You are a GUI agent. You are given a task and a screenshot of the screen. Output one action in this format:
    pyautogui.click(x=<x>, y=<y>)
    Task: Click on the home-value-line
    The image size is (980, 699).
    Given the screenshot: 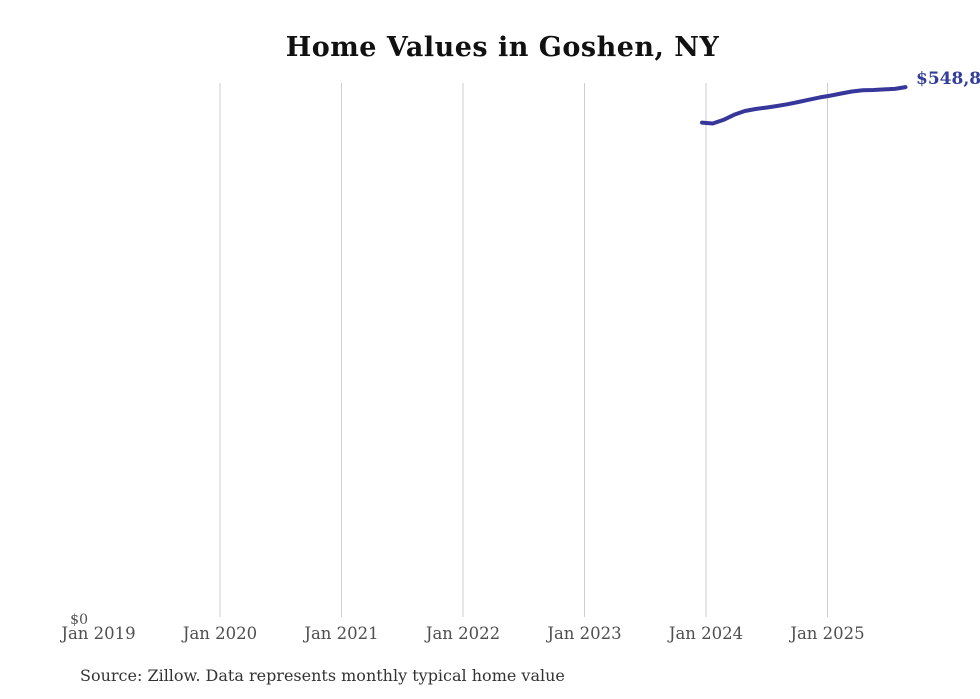 What is the action you would take?
    pyautogui.click(x=804, y=105)
    